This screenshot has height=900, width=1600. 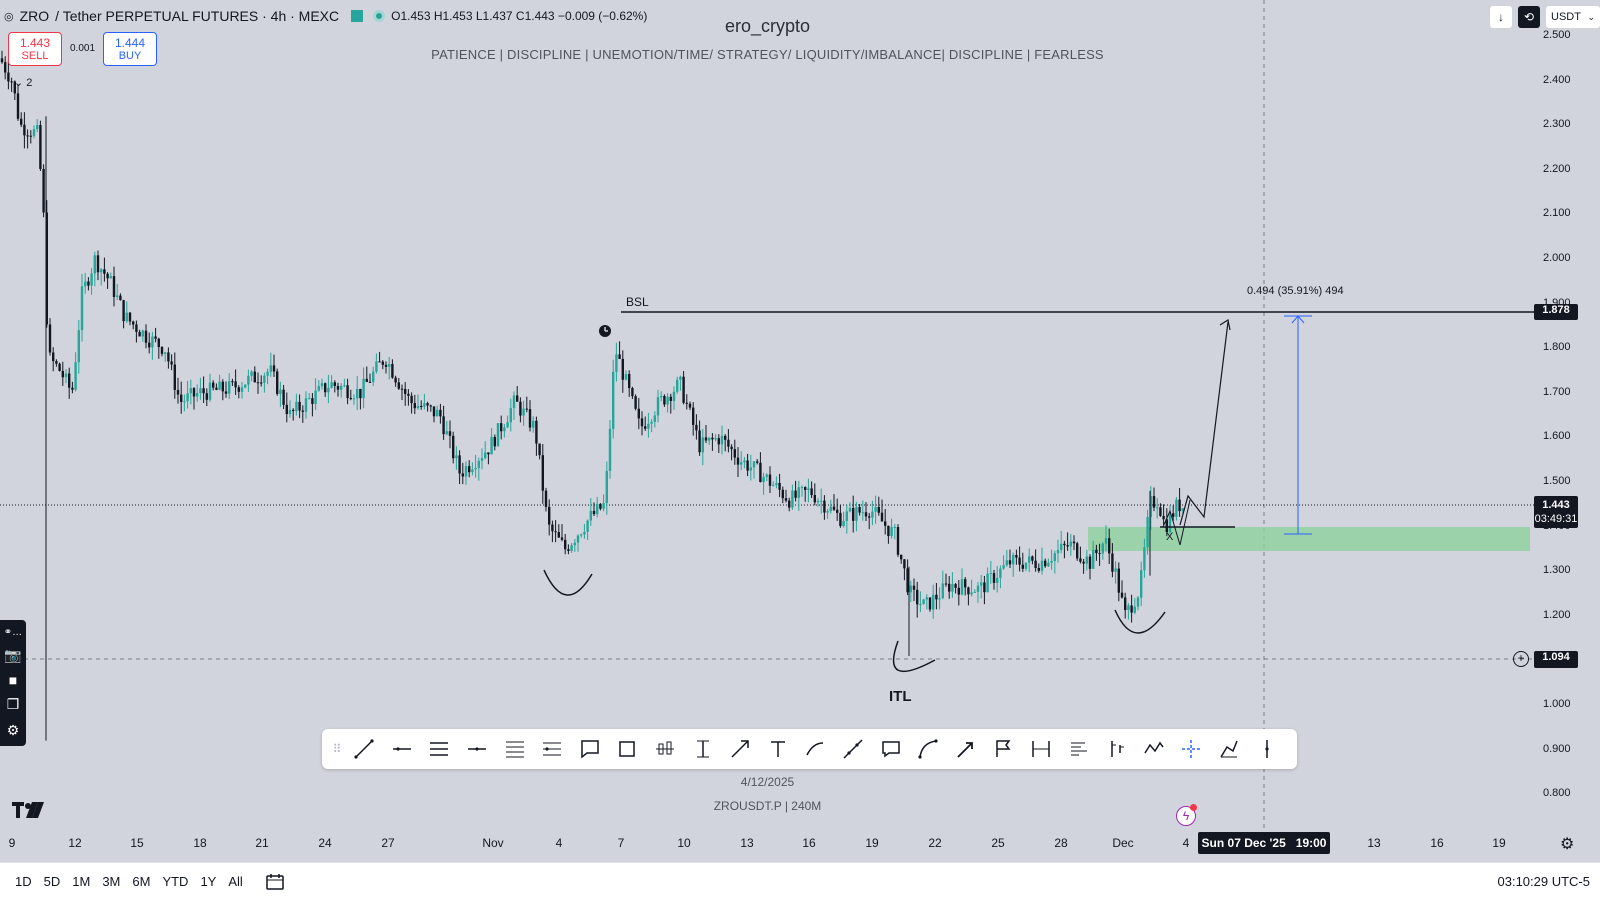 What do you see at coordinates (1556, 512) in the screenshot?
I see `current-price-tag: 1.443 03:49:31` at bounding box center [1556, 512].